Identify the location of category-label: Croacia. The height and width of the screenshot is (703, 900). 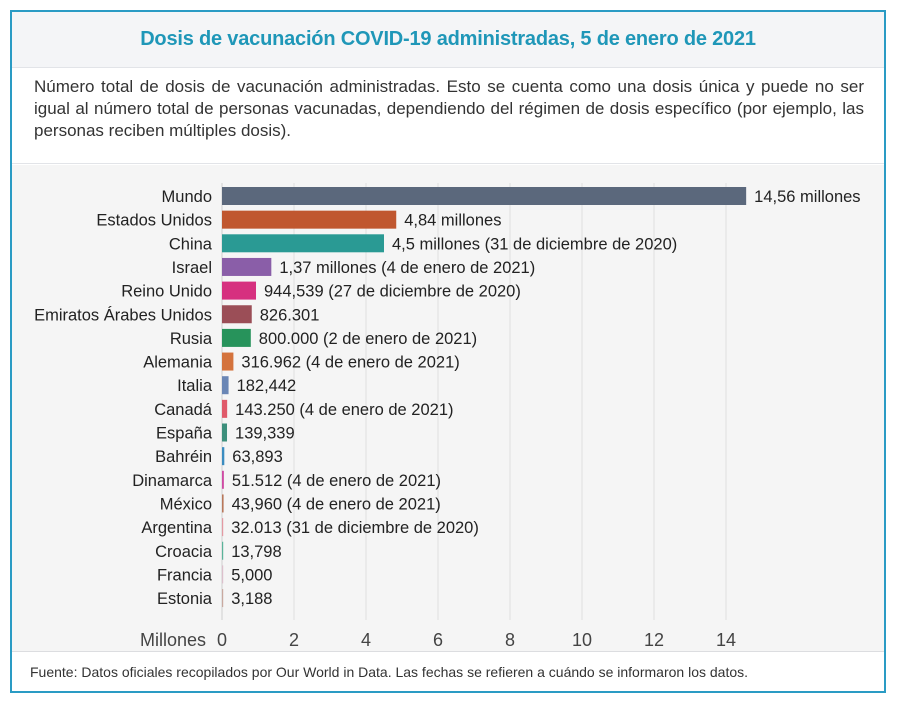
(184, 552).